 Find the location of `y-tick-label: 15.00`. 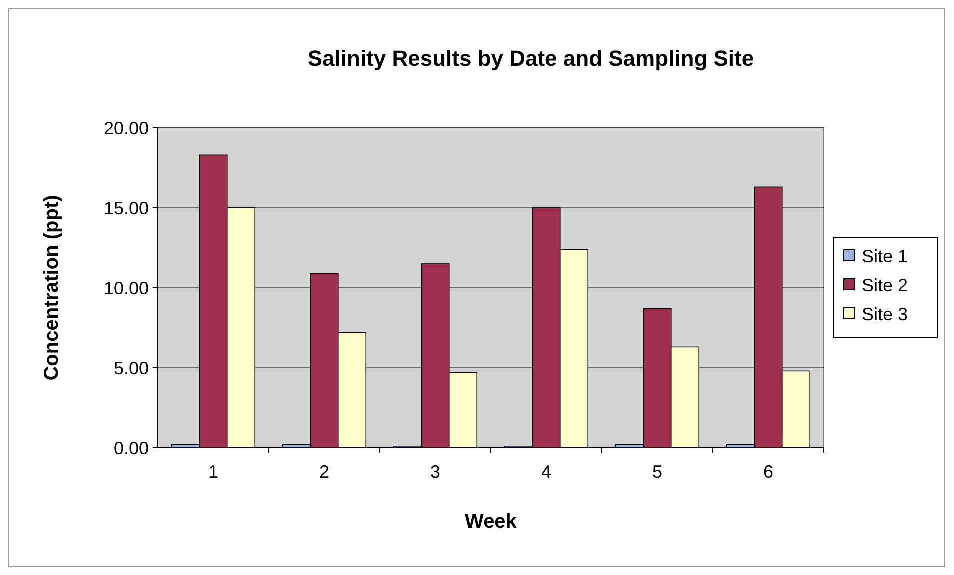

y-tick-label: 15.00 is located at coordinates (126, 208).